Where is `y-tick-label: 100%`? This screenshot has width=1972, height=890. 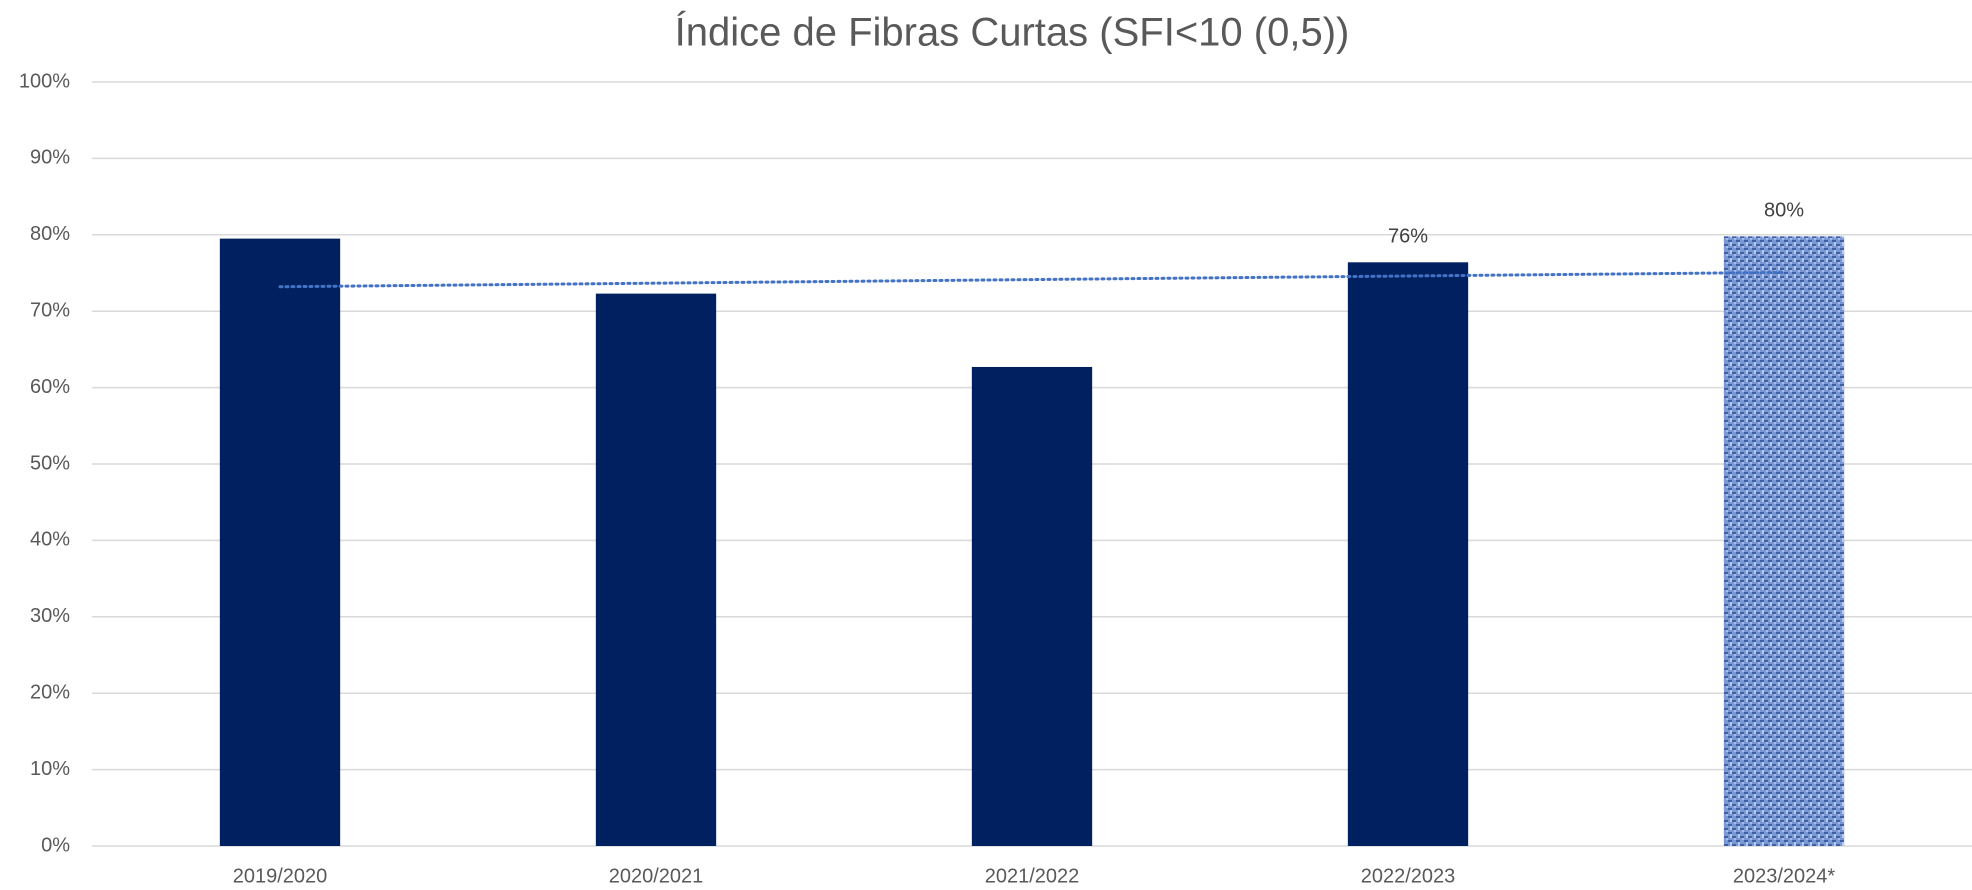 y-tick-label: 100% is located at coordinates (44, 81).